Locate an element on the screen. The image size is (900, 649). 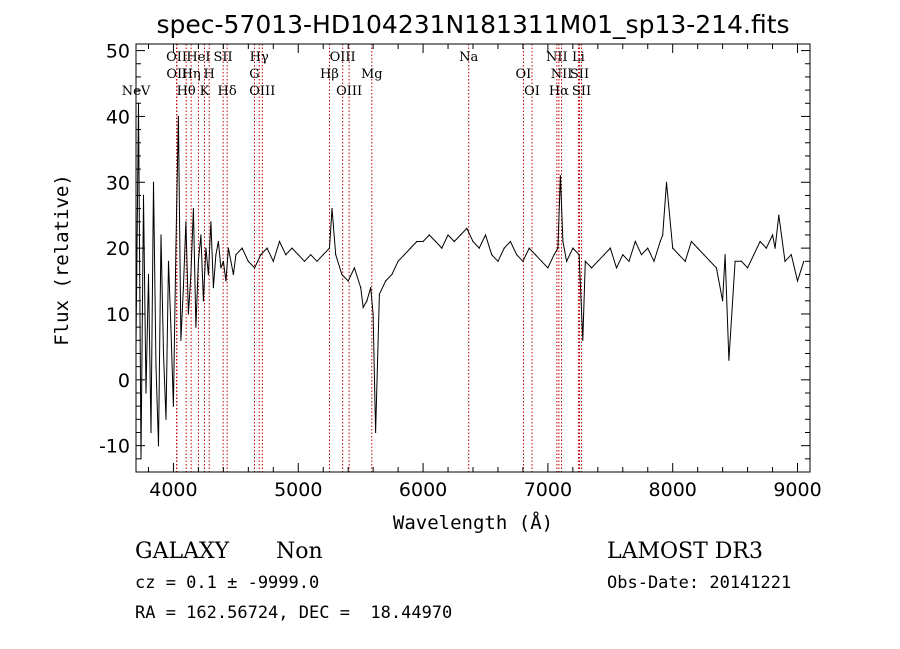
emission-line-label: Hη is located at coordinates (191, 74).